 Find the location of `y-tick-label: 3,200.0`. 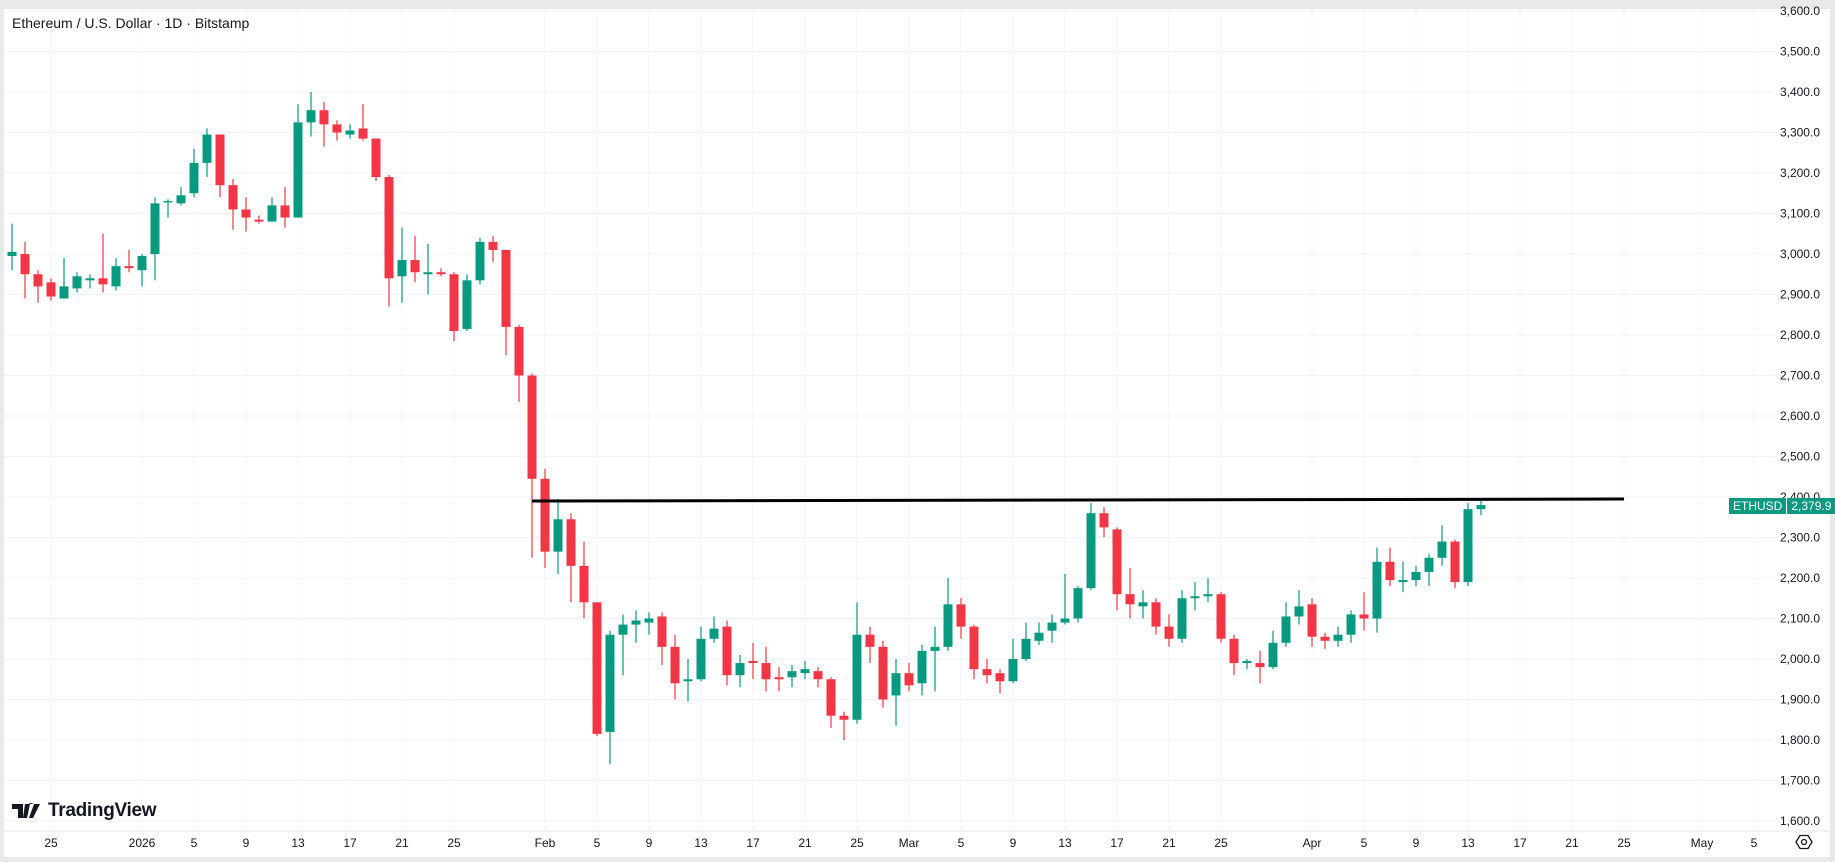

y-tick-label: 3,200.0 is located at coordinates (1800, 173).